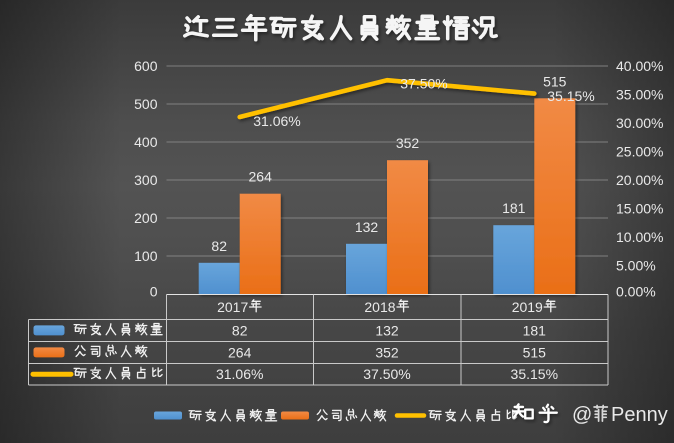 The width and height of the screenshot is (674, 443). I want to click on svg-text: 300, so click(146, 180).